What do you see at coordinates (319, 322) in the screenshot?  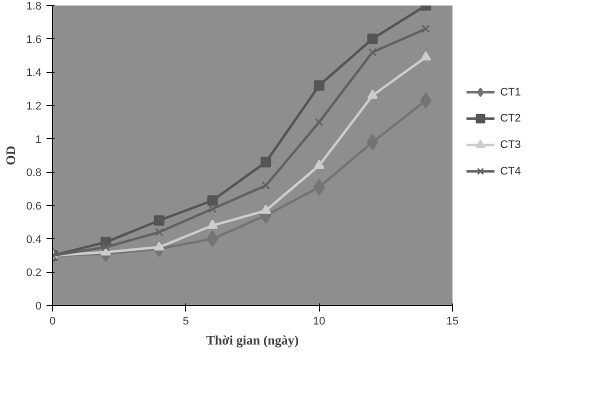 I see `x-tick-label: 10` at bounding box center [319, 322].